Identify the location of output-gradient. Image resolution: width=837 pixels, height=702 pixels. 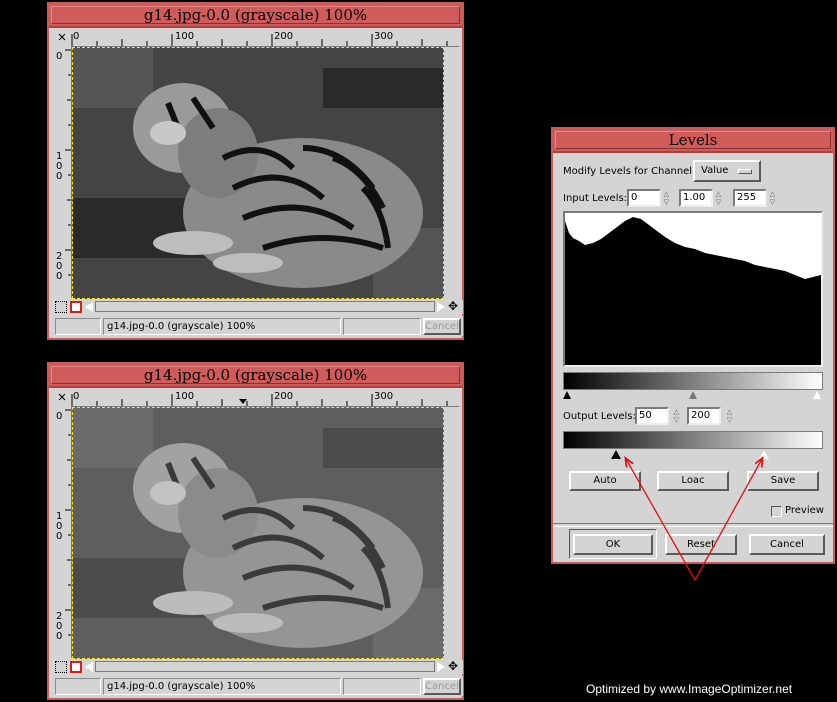
(693, 440).